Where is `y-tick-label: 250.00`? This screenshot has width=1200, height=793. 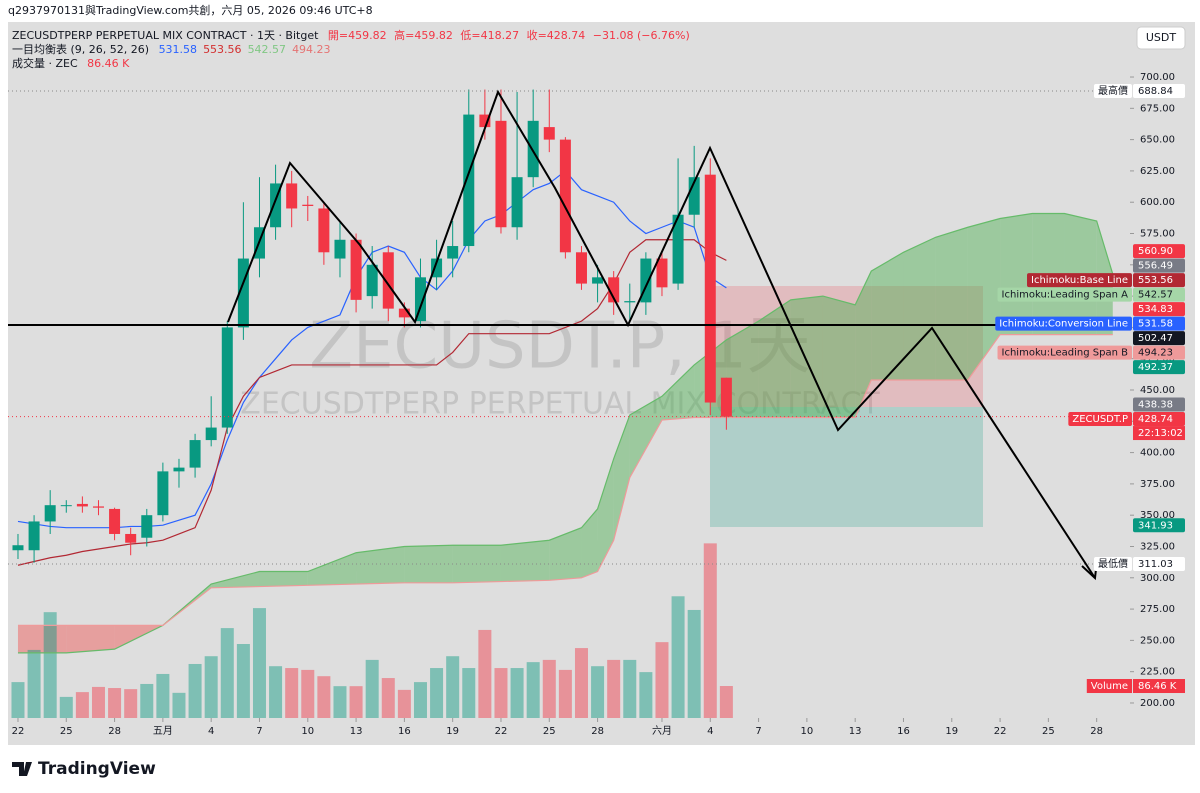
y-tick-label: 250.00 is located at coordinates (1157, 640).